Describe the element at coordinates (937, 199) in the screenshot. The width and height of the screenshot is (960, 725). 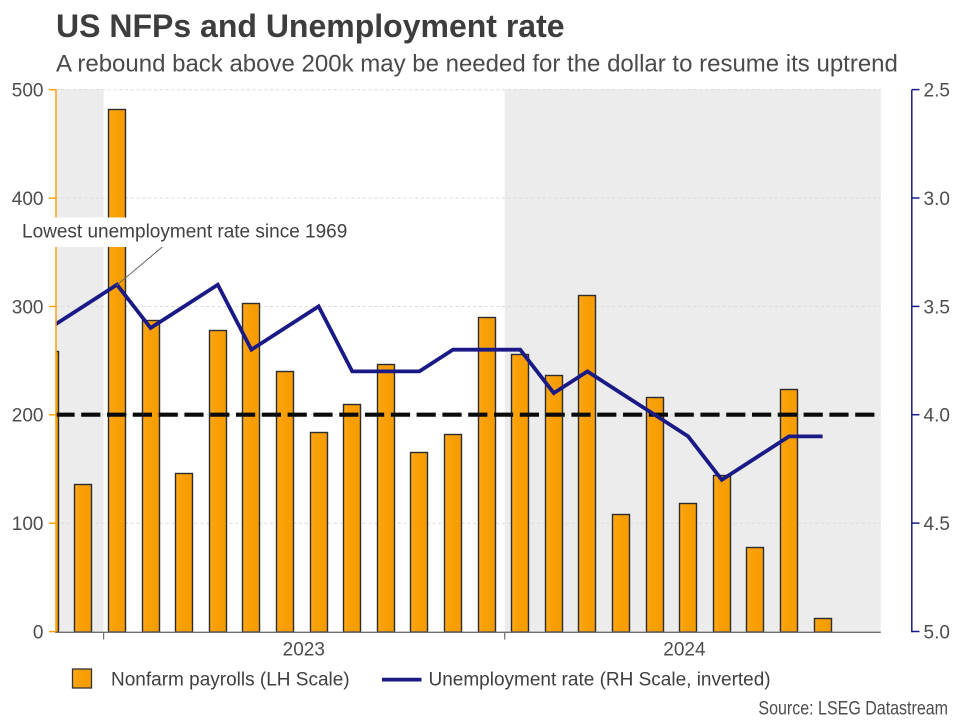
I see `svg-text: 3.0` at that location.